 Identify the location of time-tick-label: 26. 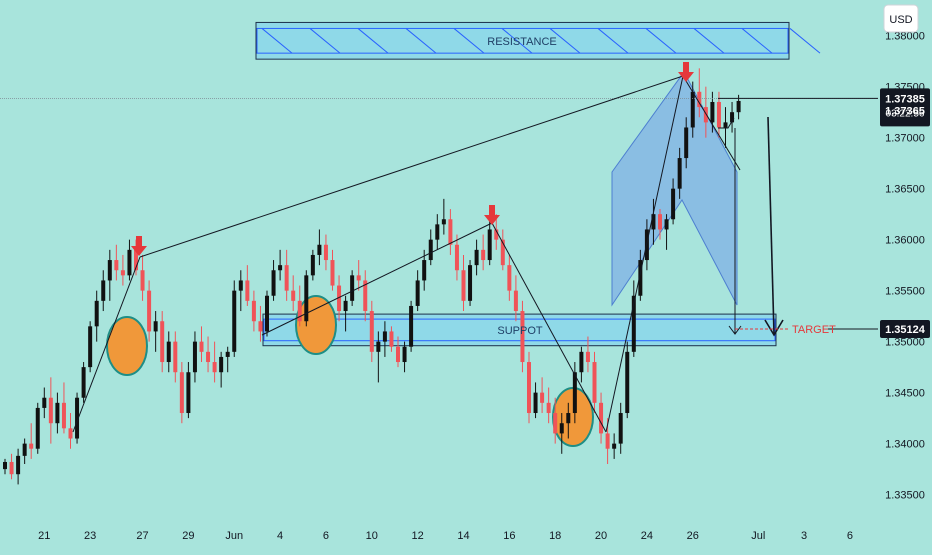
(693, 536).